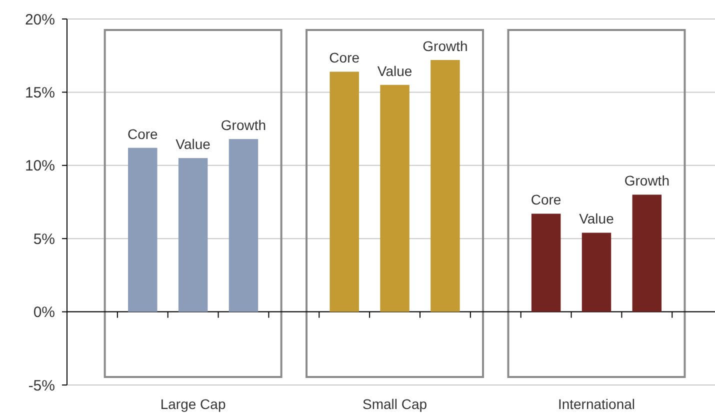 The height and width of the screenshot is (414, 715). What do you see at coordinates (44, 313) in the screenshot?
I see `y-tick-label: 0%` at bounding box center [44, 313].